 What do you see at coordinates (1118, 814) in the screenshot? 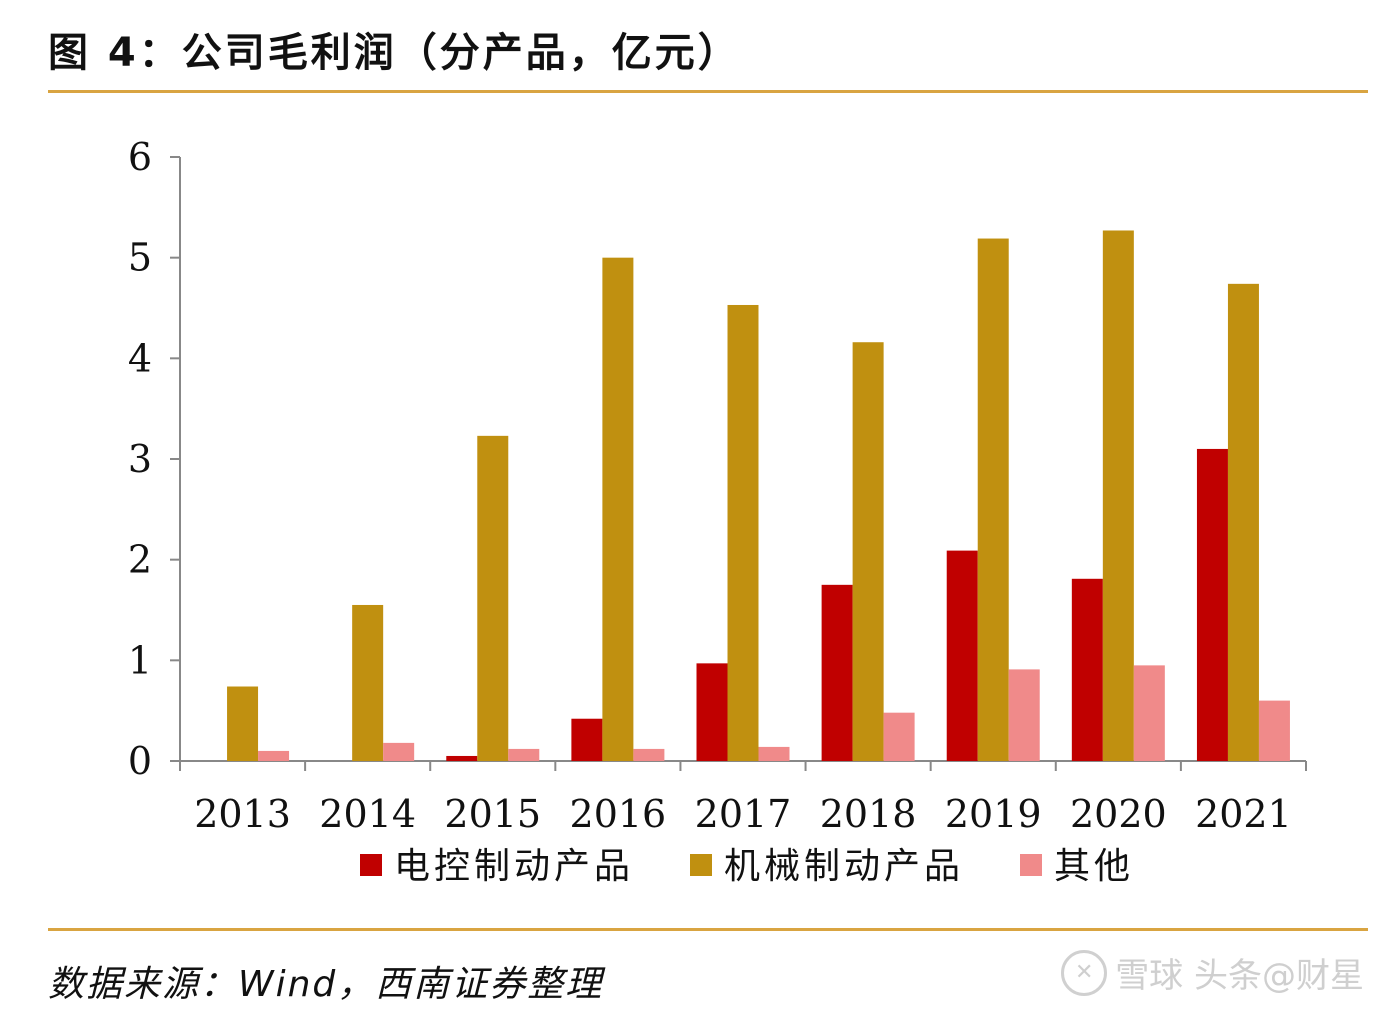
I see `x-tick-label: 2020` at bounding box center [1118, 814].